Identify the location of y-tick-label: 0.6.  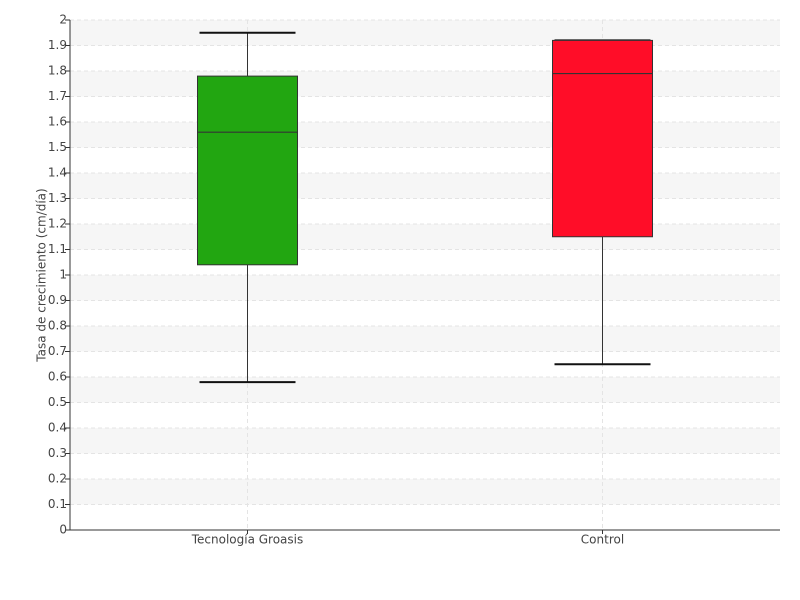
(57, 377).